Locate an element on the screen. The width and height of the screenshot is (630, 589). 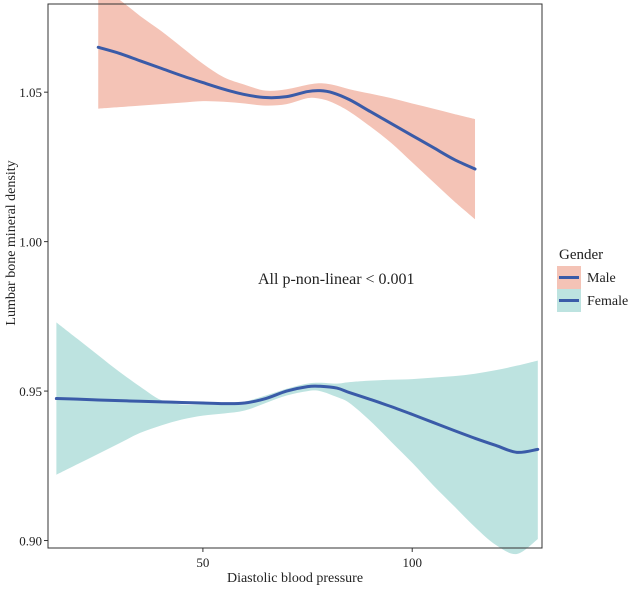
line-female is located at coordinates (297, 419).